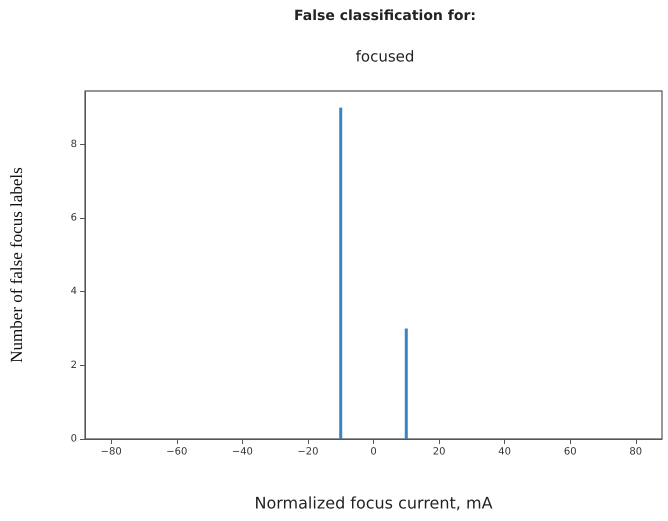 This screenshot has width=668, height=521. Describe the element at coordinates (73, 439) in the screenshot. I see `y-tick-label: 0` at that location.